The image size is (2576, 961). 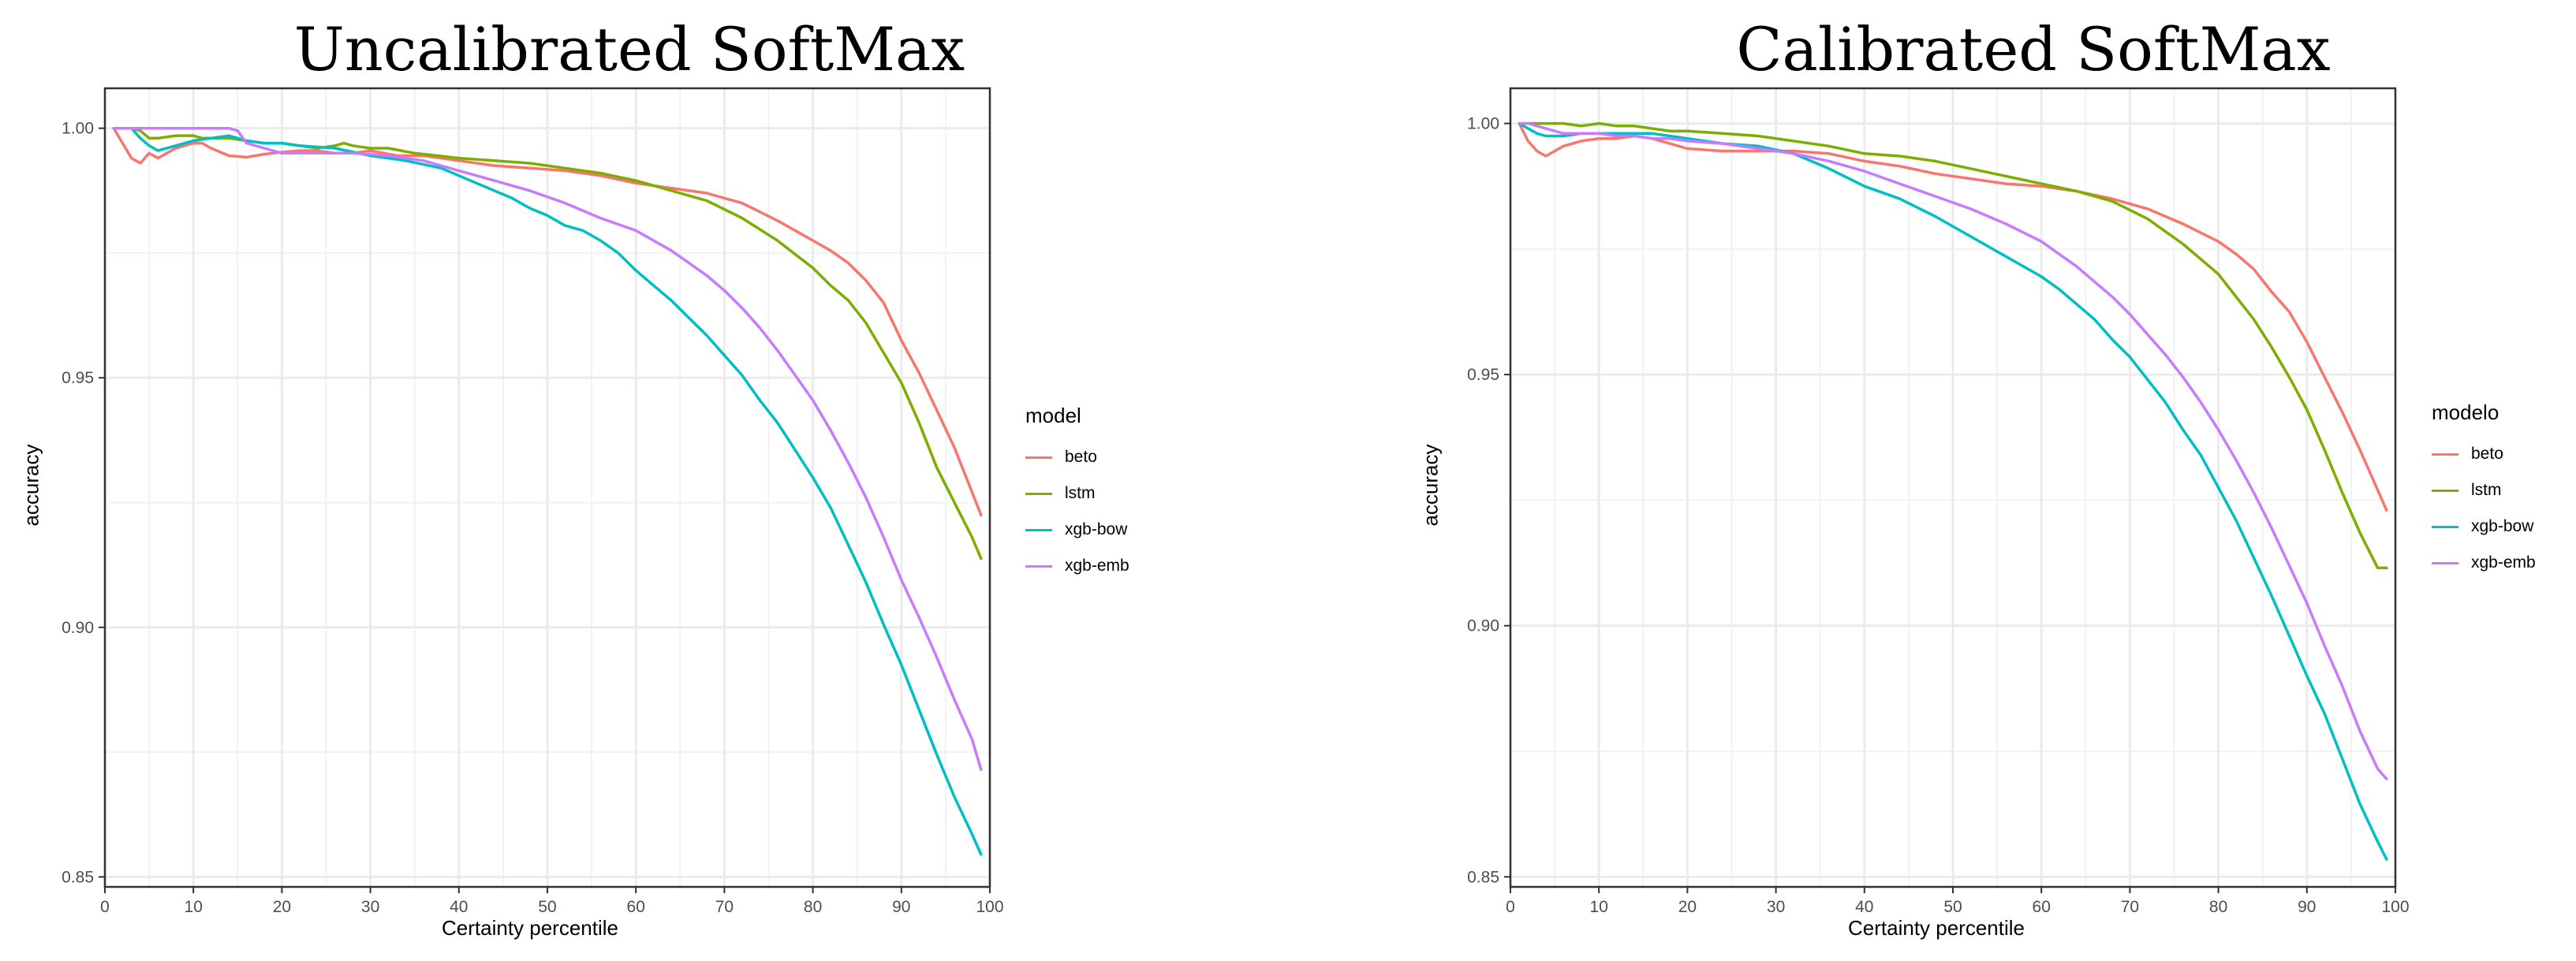 I want to click on x-axis-label-right: Certainty percentile, so click(x=1936, y=928).